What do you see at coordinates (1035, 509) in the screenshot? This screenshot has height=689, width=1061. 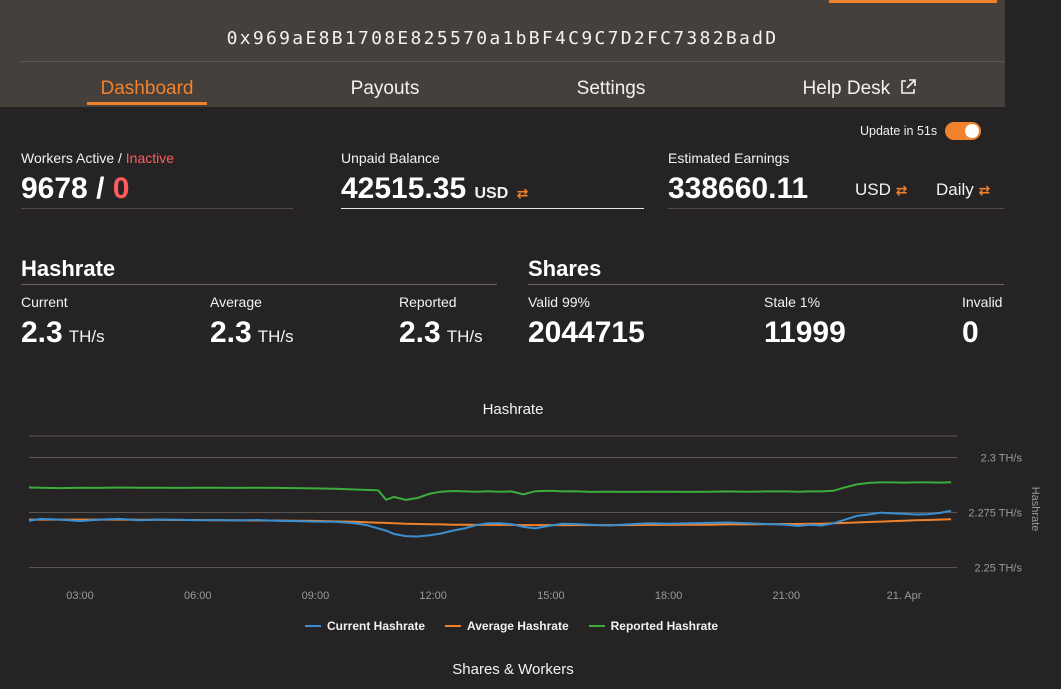 I see `chart-y-axis-label: Hashrate` at bounding box center [1035, 509].